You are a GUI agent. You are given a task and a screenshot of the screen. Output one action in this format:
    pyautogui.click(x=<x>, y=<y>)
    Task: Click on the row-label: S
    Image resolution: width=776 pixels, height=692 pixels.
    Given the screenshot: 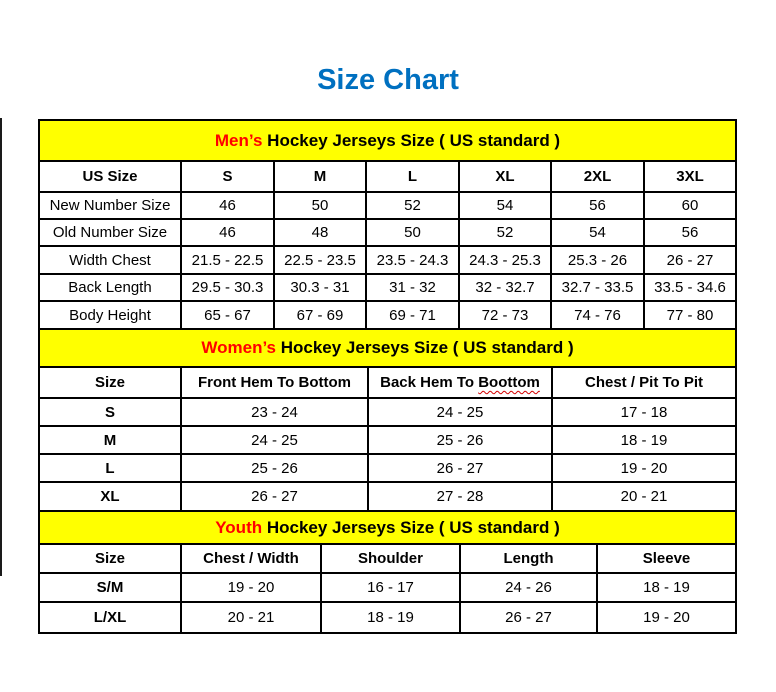 What is the action you would take?
    pyautogui.click(x=110, y=412)
    